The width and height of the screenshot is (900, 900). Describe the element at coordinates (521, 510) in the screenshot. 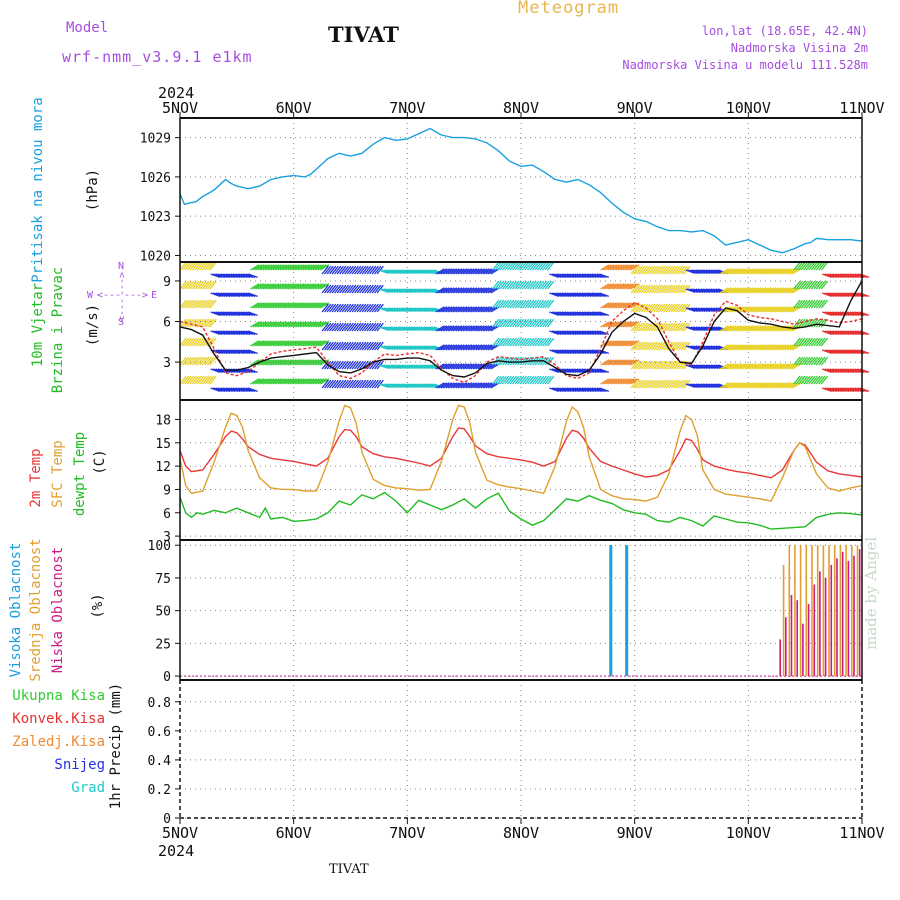

I see `temperature-series-line` at that location.